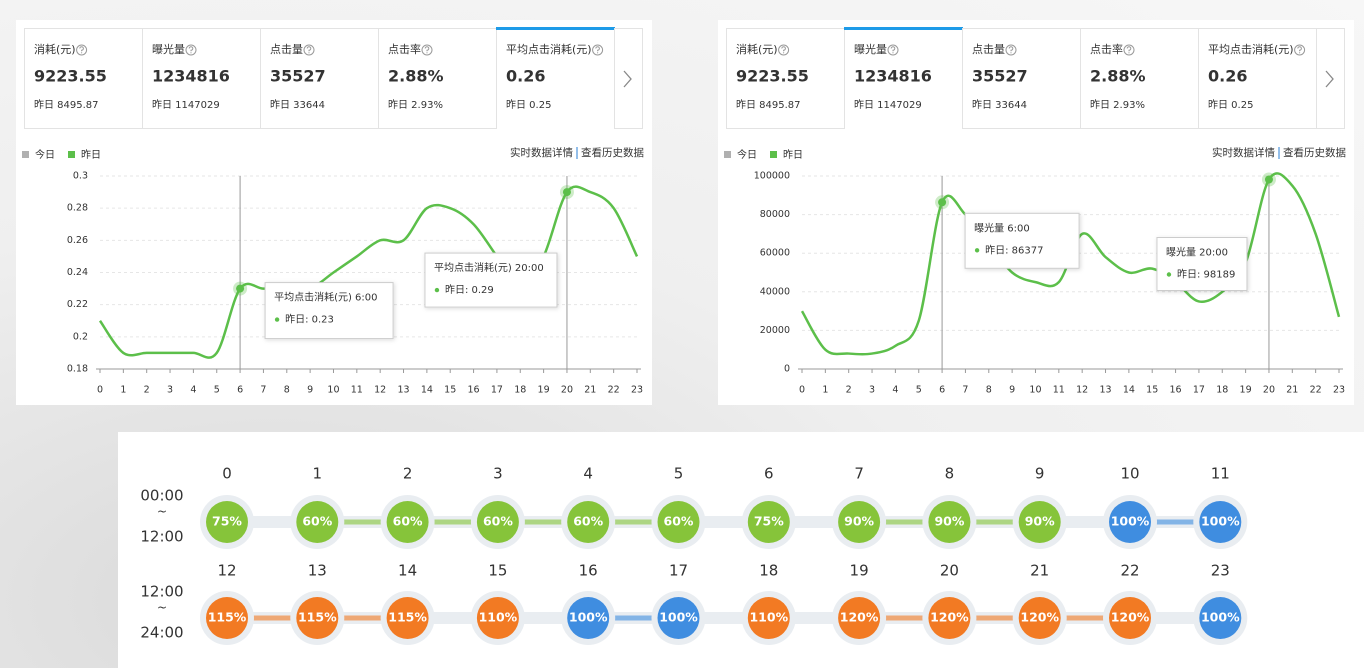 This screenshot has height=668, width=1364. What do you see at coordinates (474, 390) in the screenshot?
I see `x-tick-label: 16` at bounding box center [474, 390].